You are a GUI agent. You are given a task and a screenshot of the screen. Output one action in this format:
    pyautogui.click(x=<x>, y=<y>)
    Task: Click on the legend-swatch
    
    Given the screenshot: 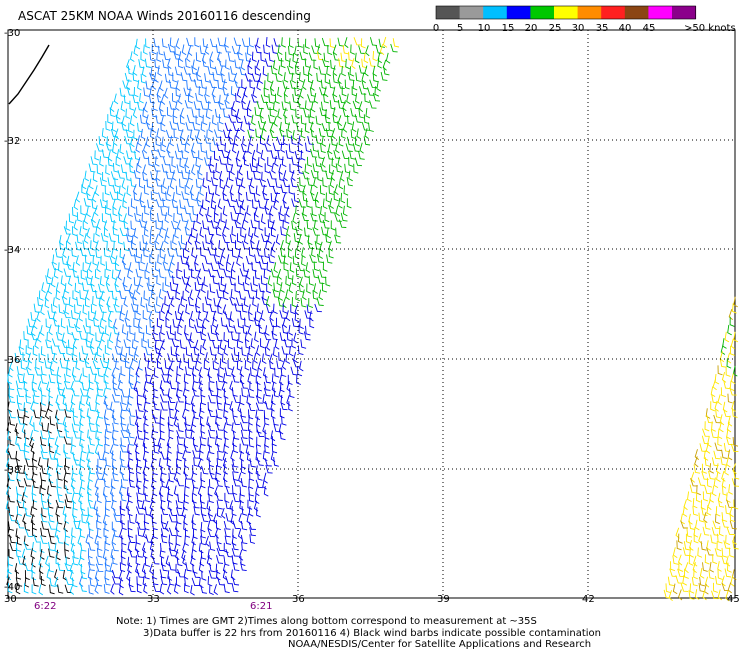 What is the action you would take?
    pyautogui.click(x=518, y=12)
    